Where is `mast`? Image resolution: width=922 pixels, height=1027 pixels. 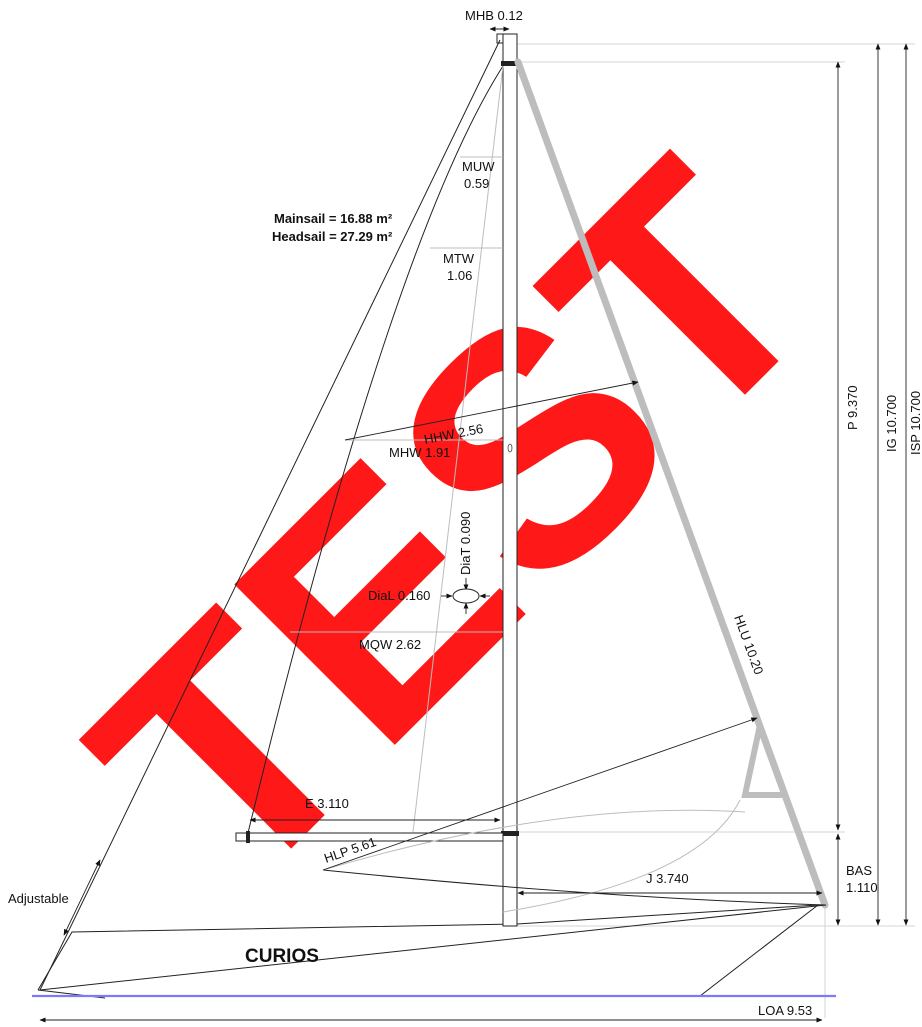 mast is located at coordinates (507, 480).